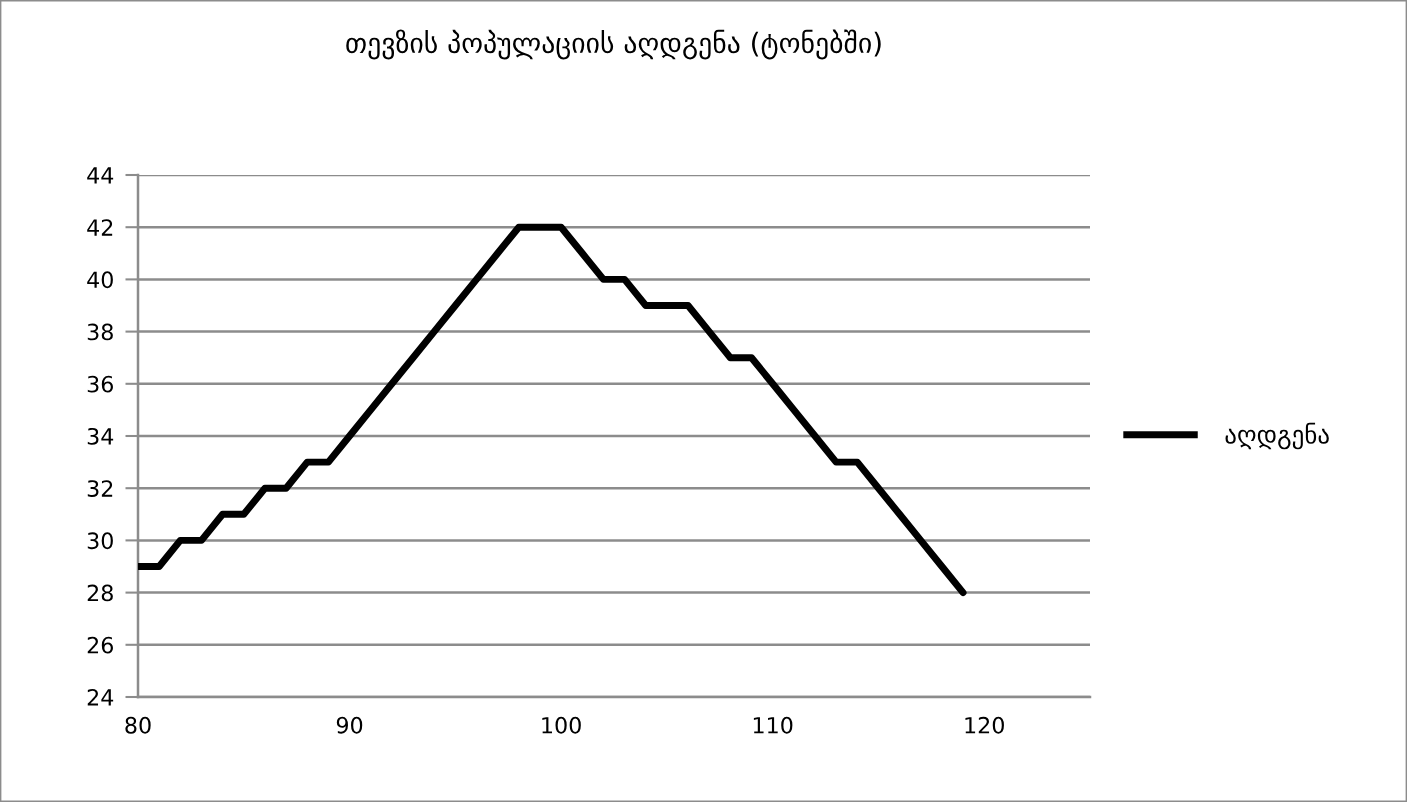 This screenshot has width=1407, height=802. I want to click on x-tick-label: 90, so click(349, 725).